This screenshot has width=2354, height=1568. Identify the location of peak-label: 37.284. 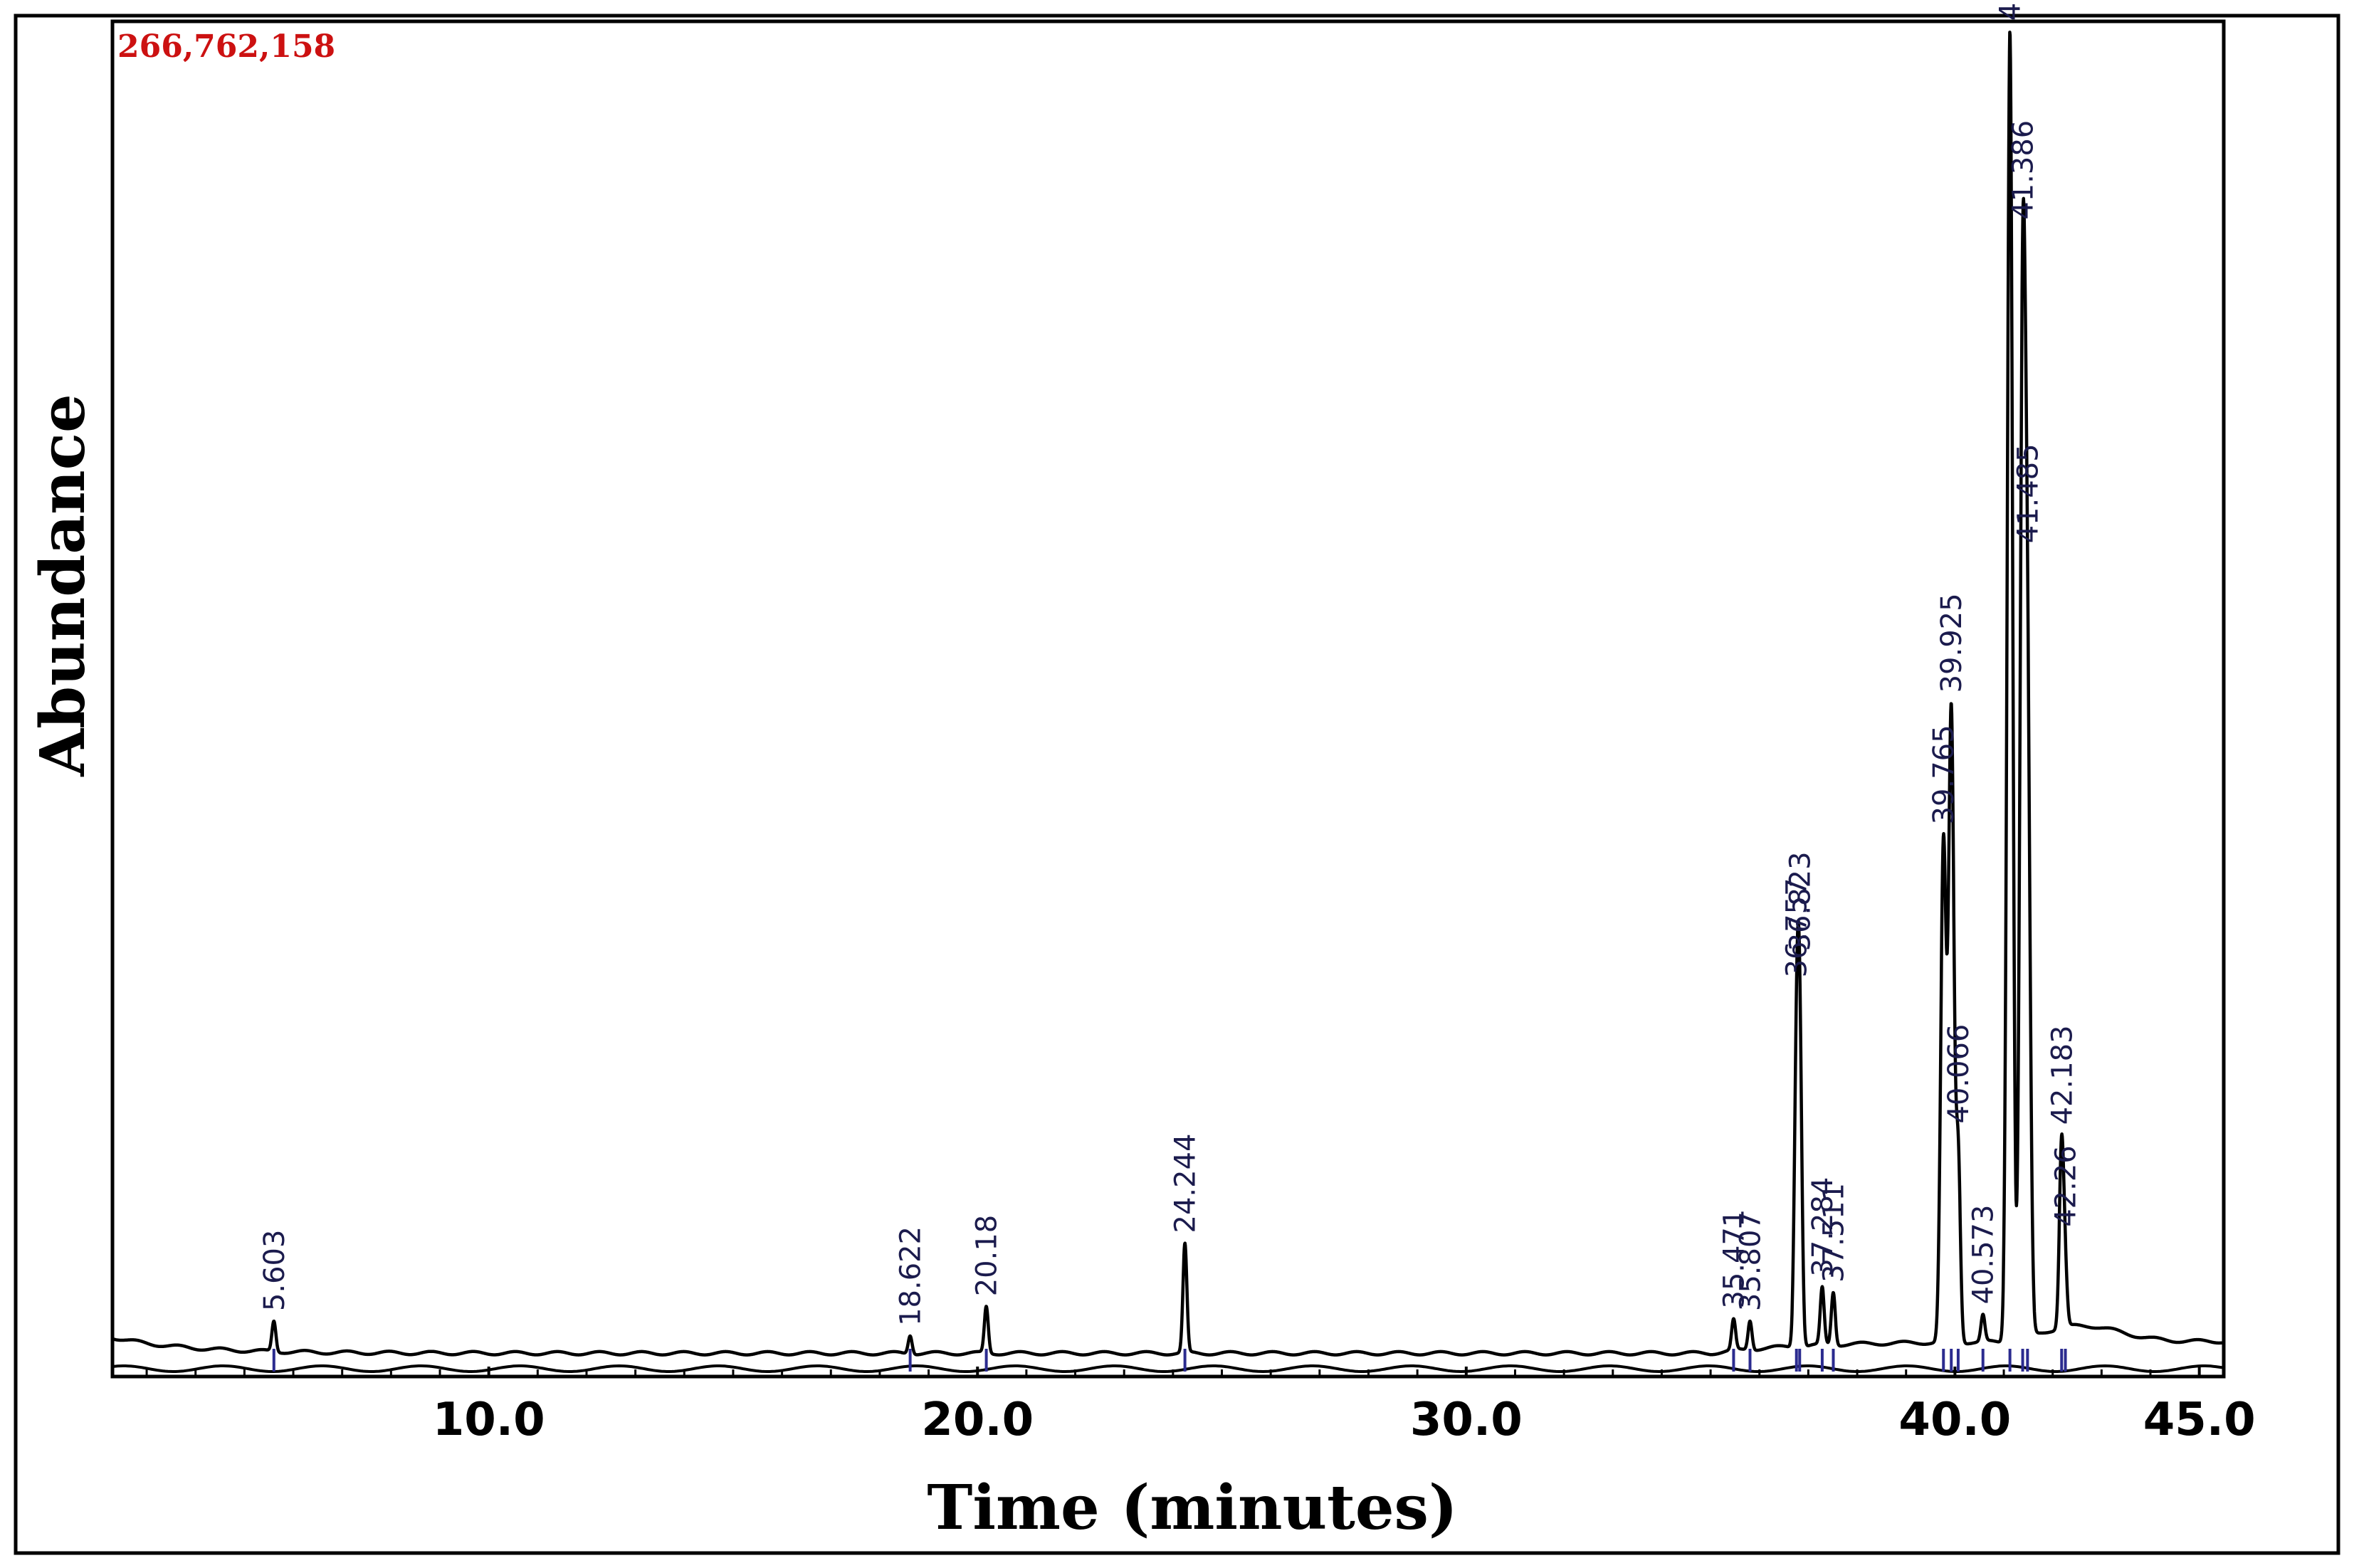
(1823, 1227).